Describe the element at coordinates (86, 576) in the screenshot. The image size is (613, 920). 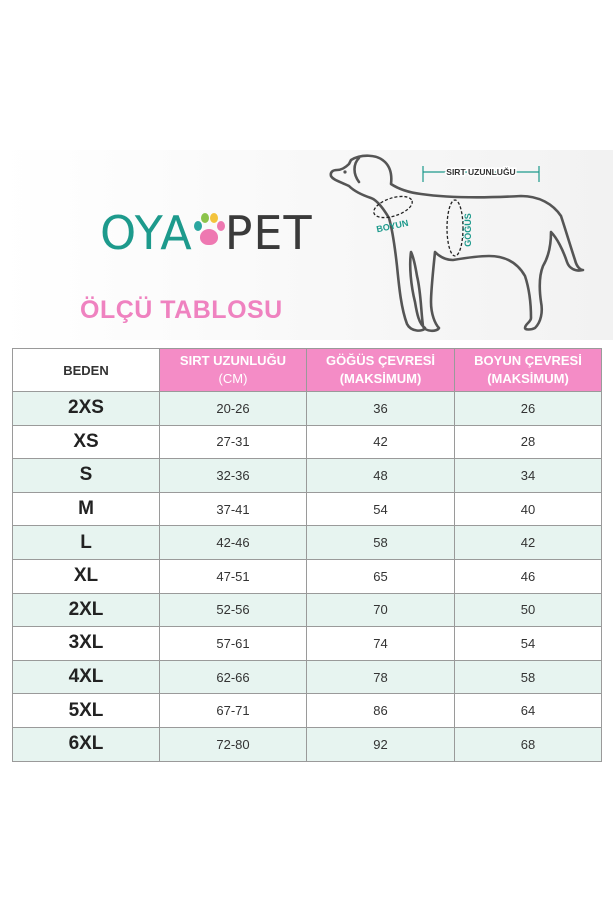
I see `size-cell: XL` at that location.